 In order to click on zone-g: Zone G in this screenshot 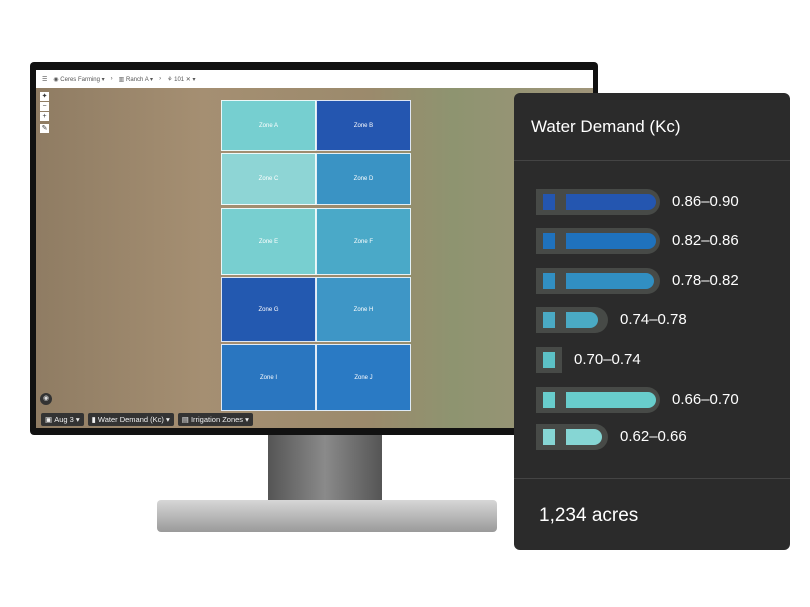, I will do `click(268, 309)`.